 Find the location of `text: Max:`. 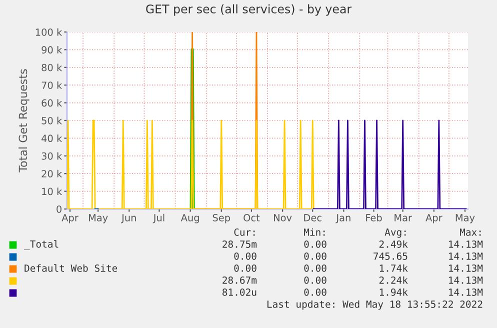

text: Max: is located at coordinates (470, 232).